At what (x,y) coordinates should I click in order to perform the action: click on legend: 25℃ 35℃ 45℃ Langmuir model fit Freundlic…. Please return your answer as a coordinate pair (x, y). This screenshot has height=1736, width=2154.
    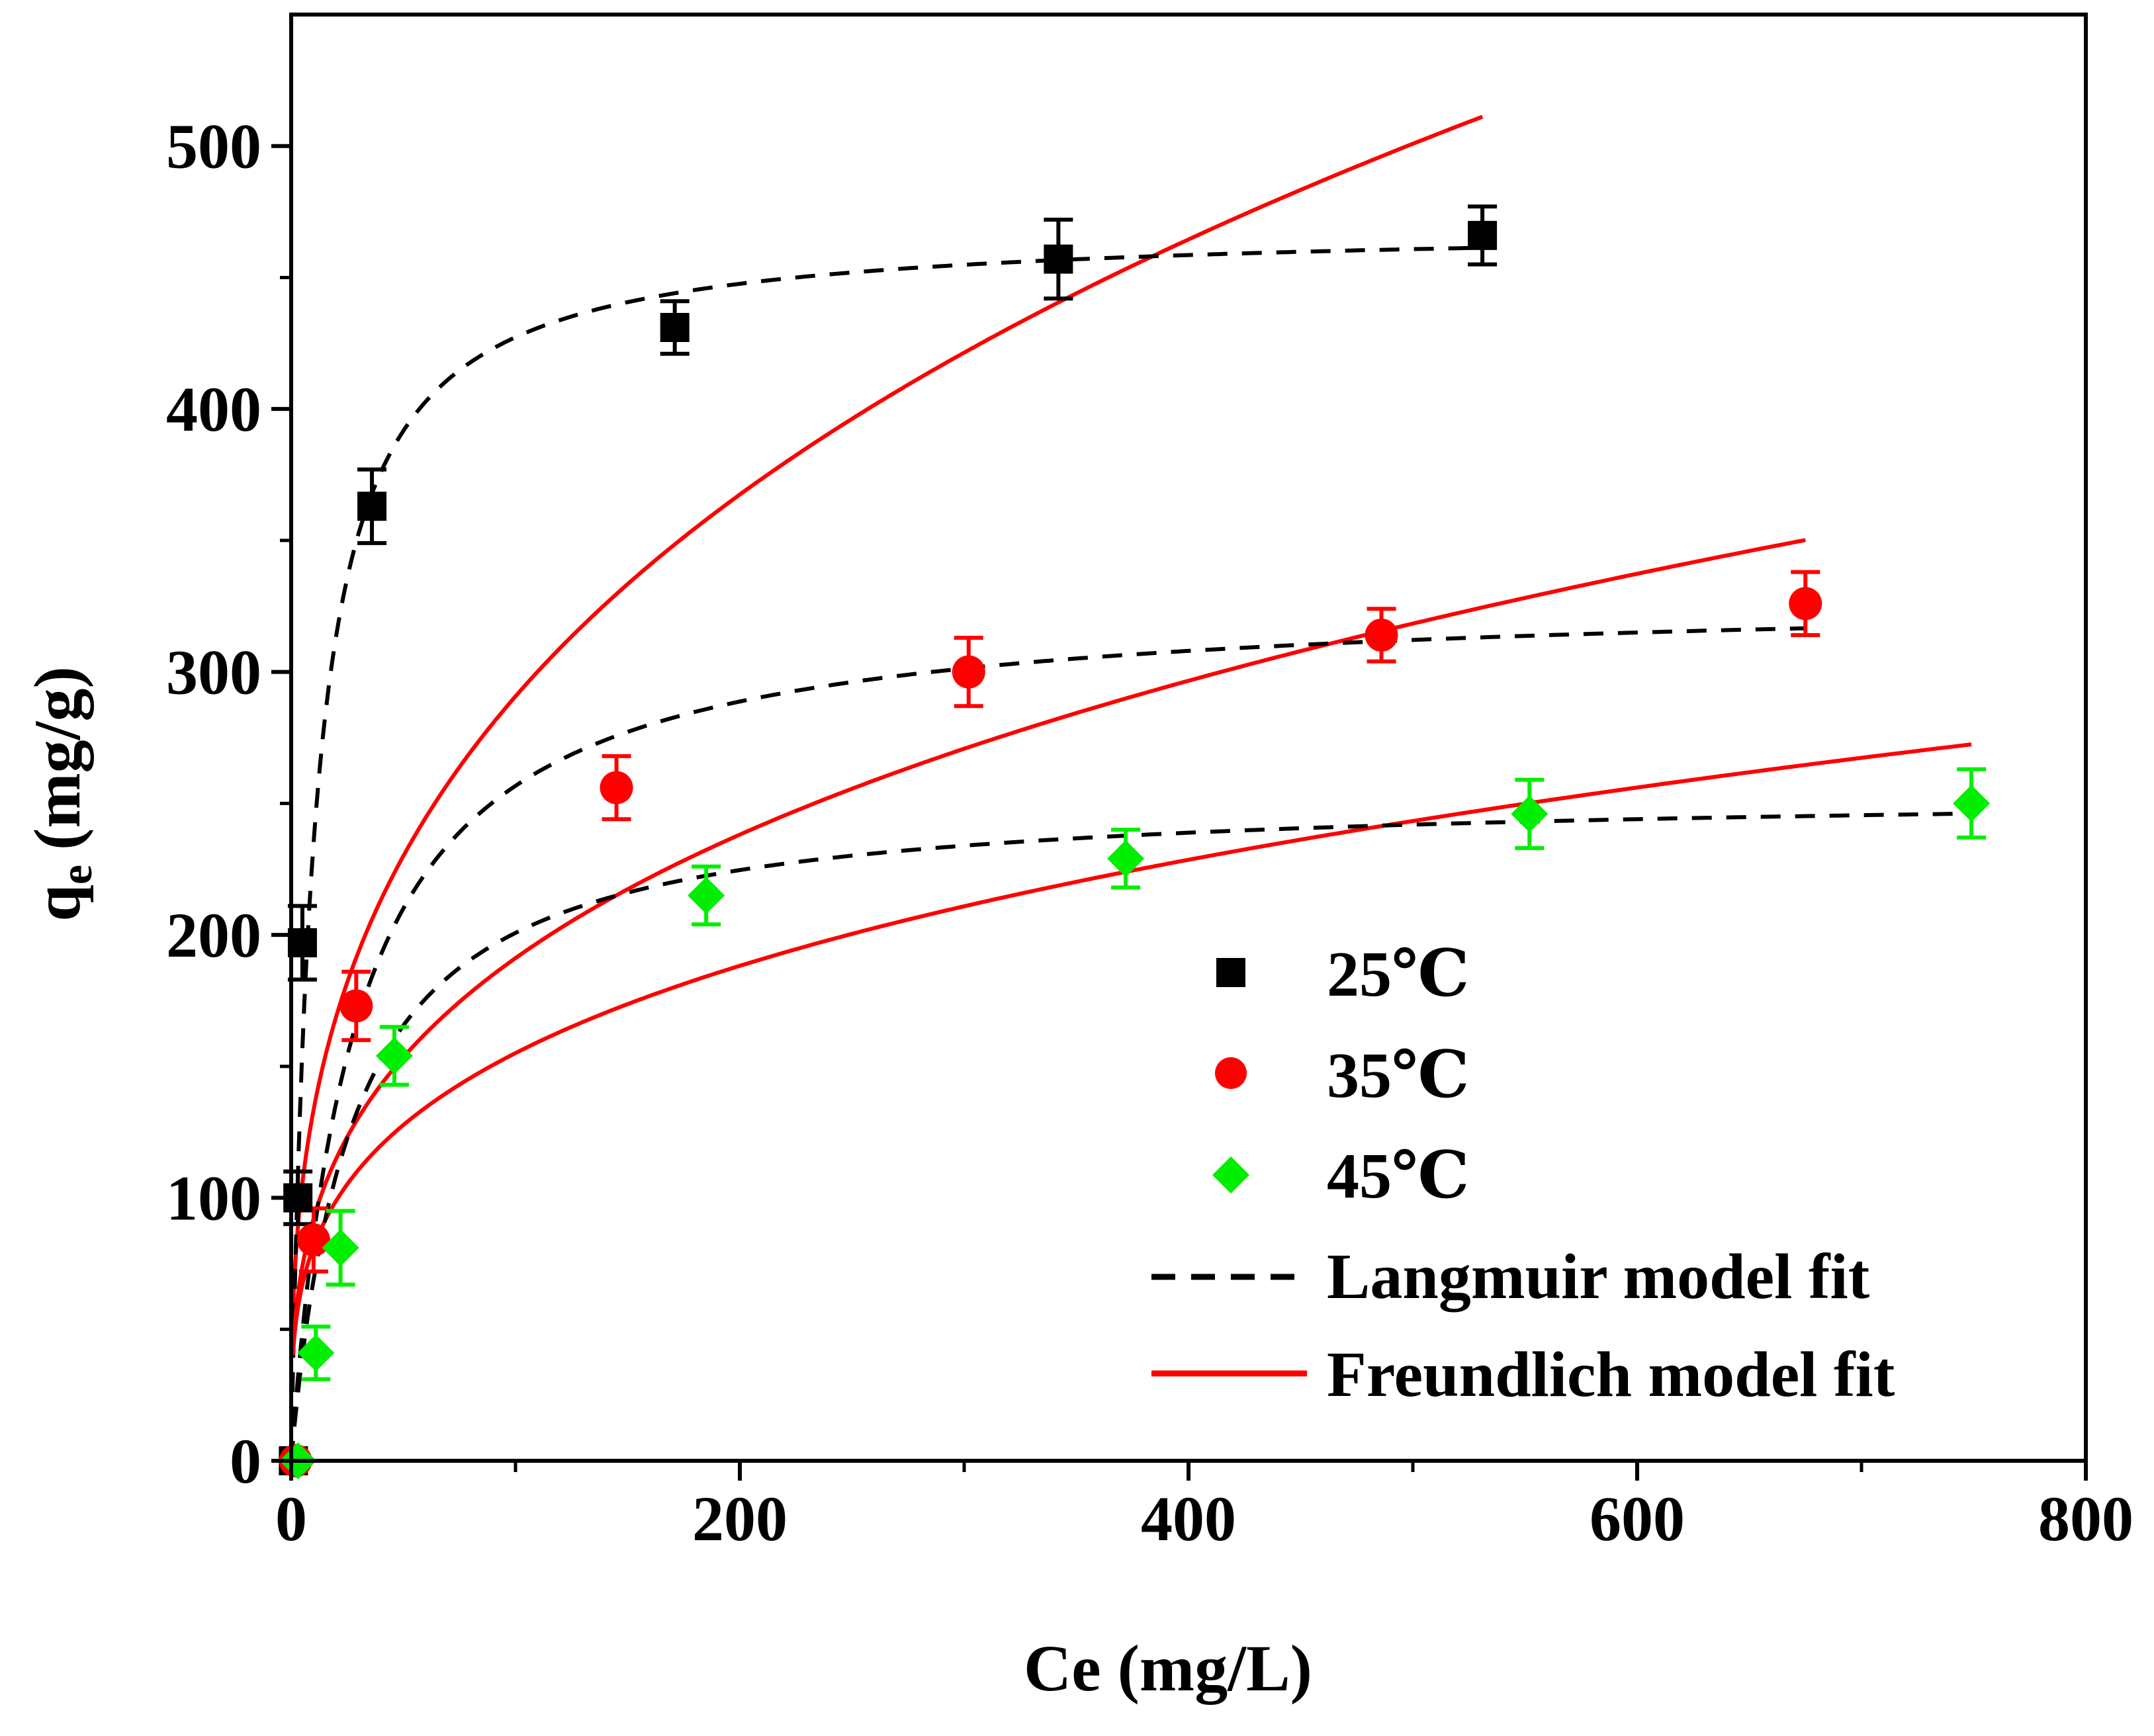
    Looking at the image, I should click on (1523, 1174).